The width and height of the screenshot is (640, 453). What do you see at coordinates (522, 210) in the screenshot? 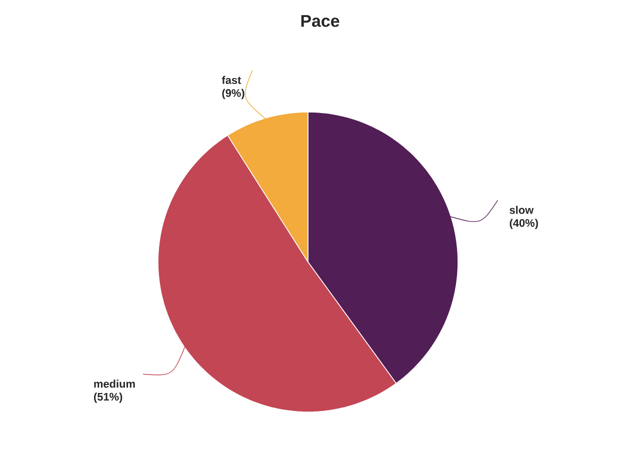
I see `slice-label: slow` at bounding box center [522, 210].